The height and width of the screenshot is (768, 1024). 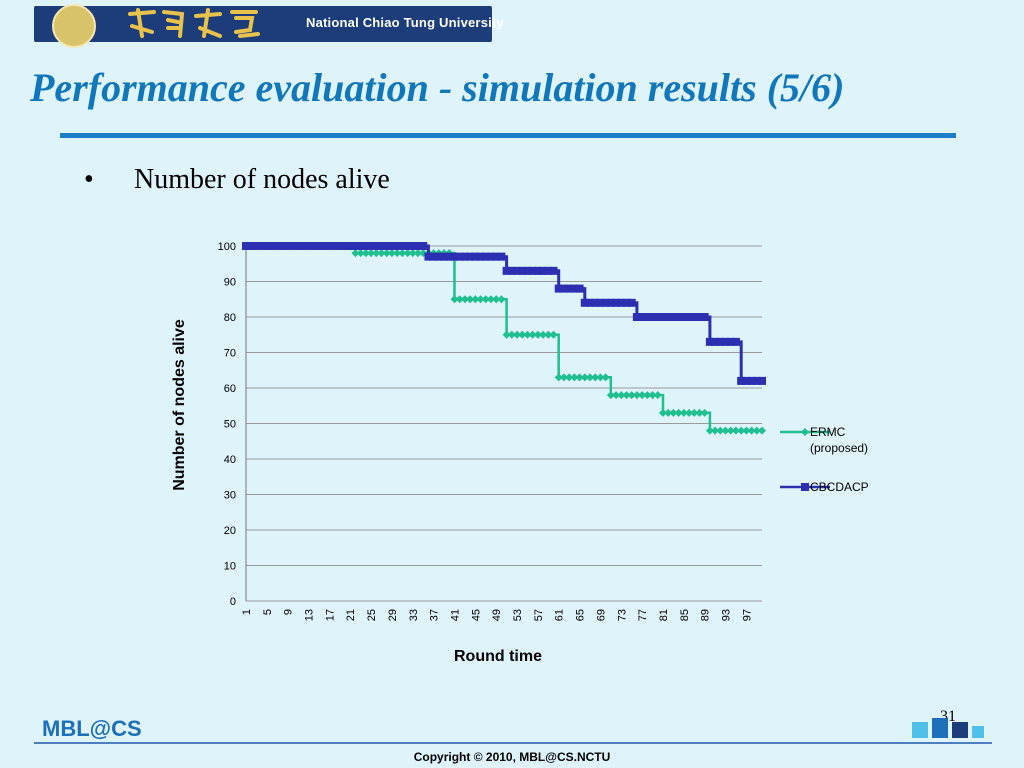 What do you see at coordinates (512, 757) in the screenshot?
I see `copyright-text: Copyright © 2010, MBL@CS.NCTU` at bounding box center [512, 757].